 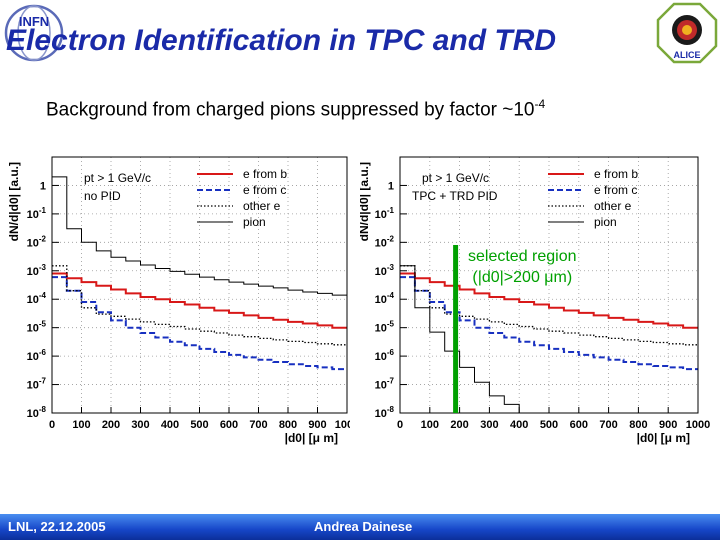 I want to click on alice-logo-text: ALICE, so click(x=687, y=55).